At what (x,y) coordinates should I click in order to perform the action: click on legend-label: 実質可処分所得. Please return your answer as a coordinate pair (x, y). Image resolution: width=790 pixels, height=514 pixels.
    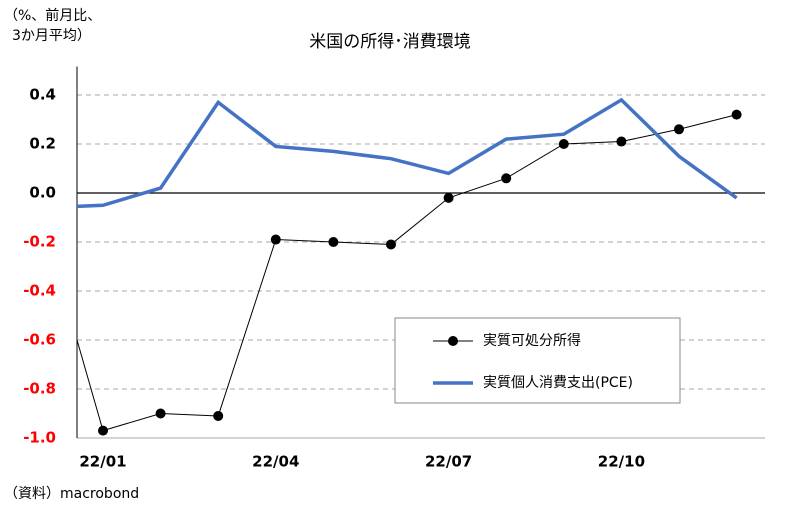
    Looking at the image, I should click on (532, 340).